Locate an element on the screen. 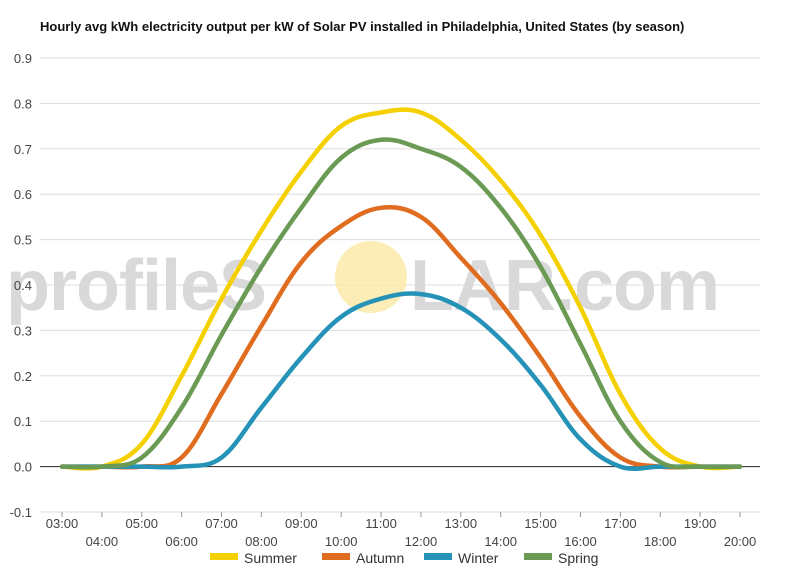  x-tick-label: 17:00 is located at coordinates (620, 523).